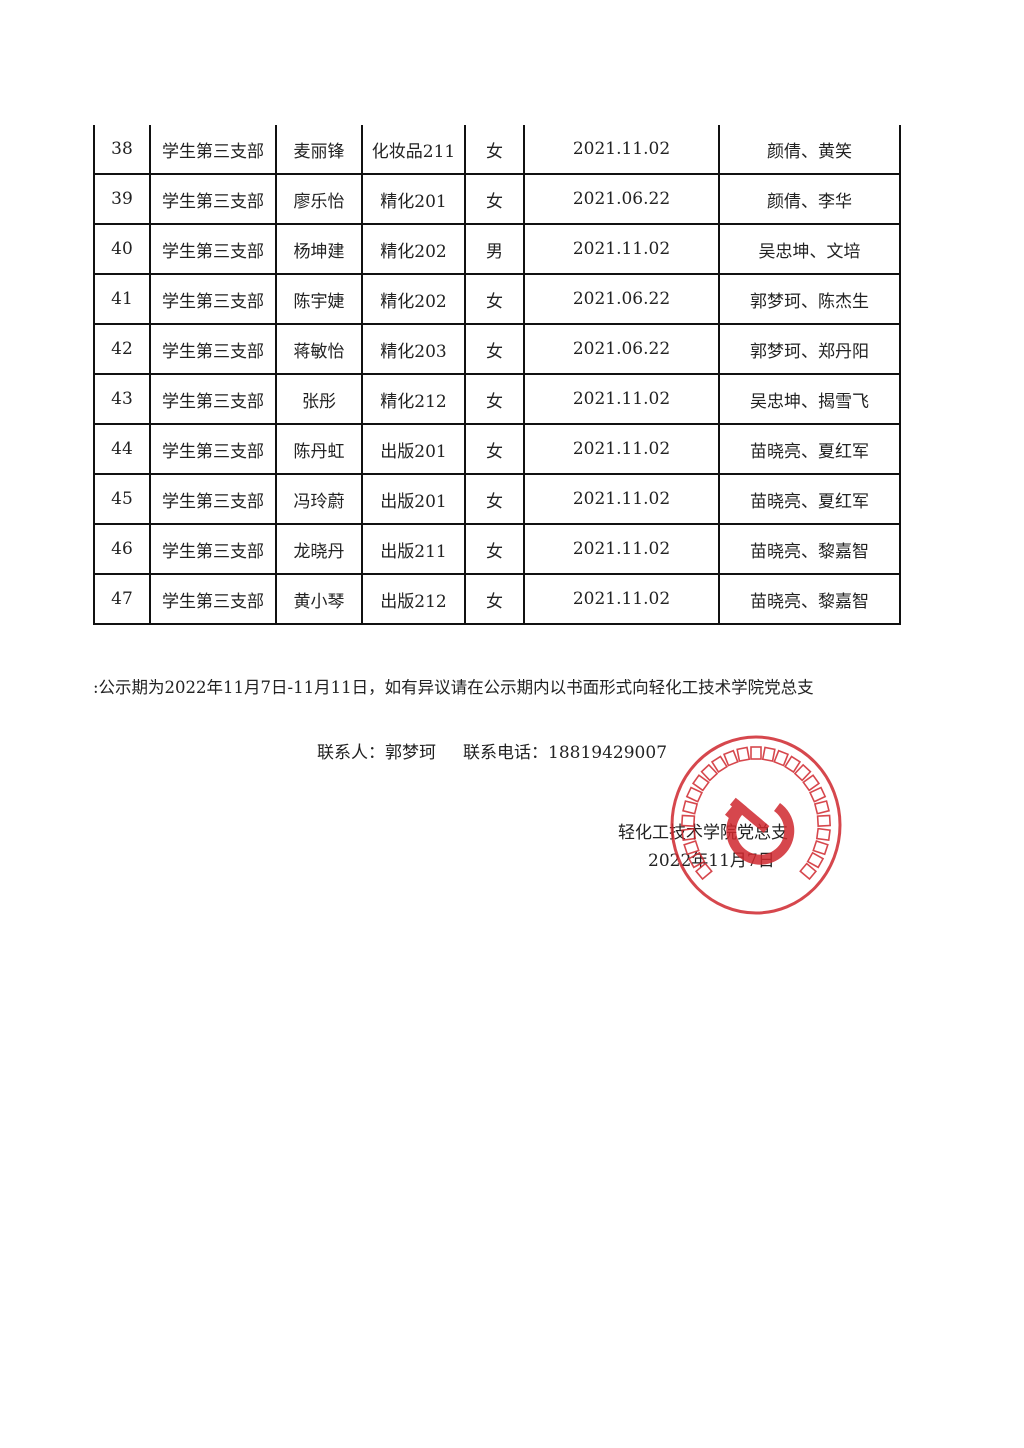  I want to click on table-row: 43 学生第三支部 张彤 精化212 女 2021.11.02 吴忠坤、揭雪飞, so click(497, 399).